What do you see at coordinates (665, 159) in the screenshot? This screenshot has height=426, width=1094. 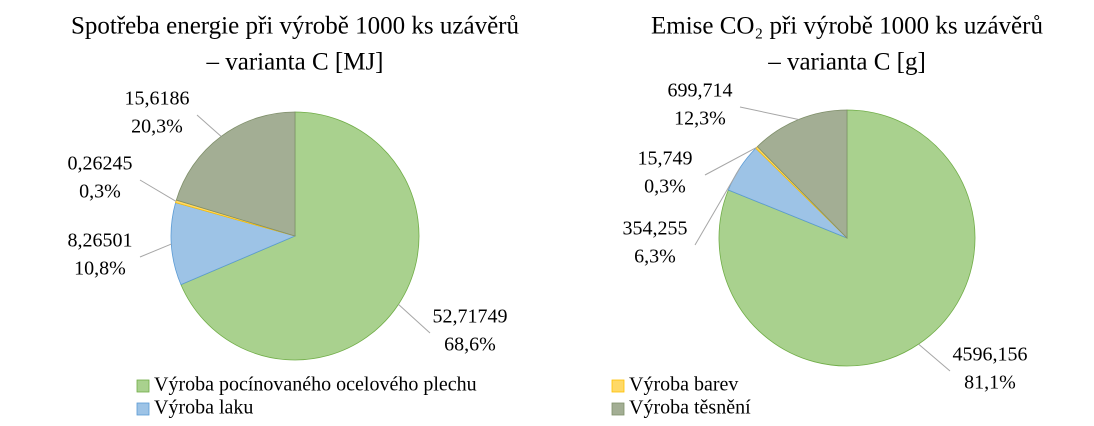 I see `value-label: 15,749` at bounding box center [665, 159].